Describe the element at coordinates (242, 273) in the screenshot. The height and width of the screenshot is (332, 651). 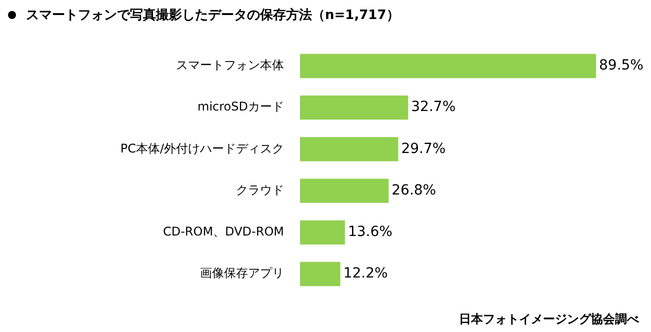
I see `y-tick-label: 画像保存アプリ` at that location.